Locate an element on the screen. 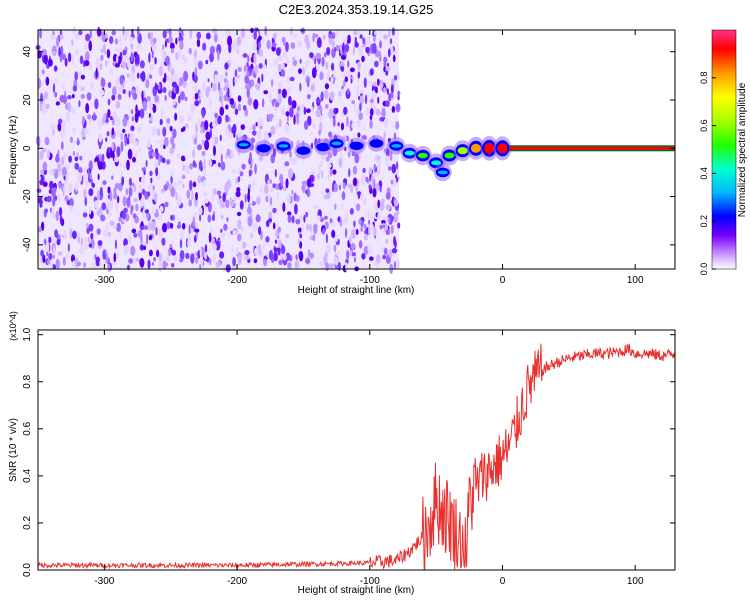  x-tick-label: -200 is located at coordinates (237, 280).